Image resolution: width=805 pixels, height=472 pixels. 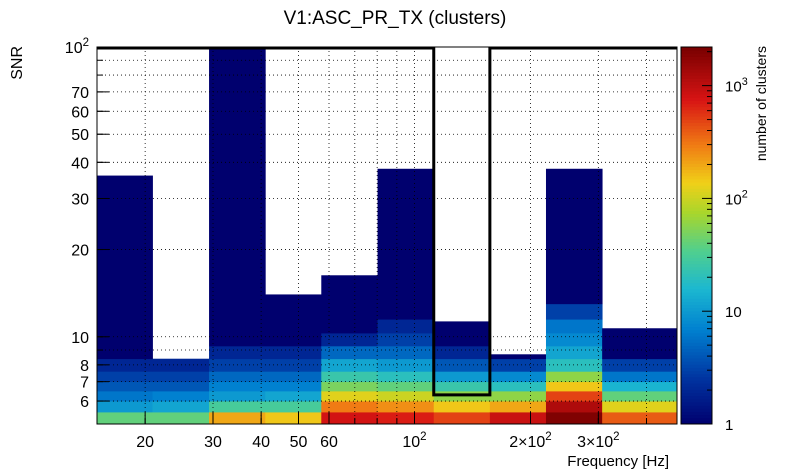 I want to click on x-tick-label: 40, so click(x=261, y=442).